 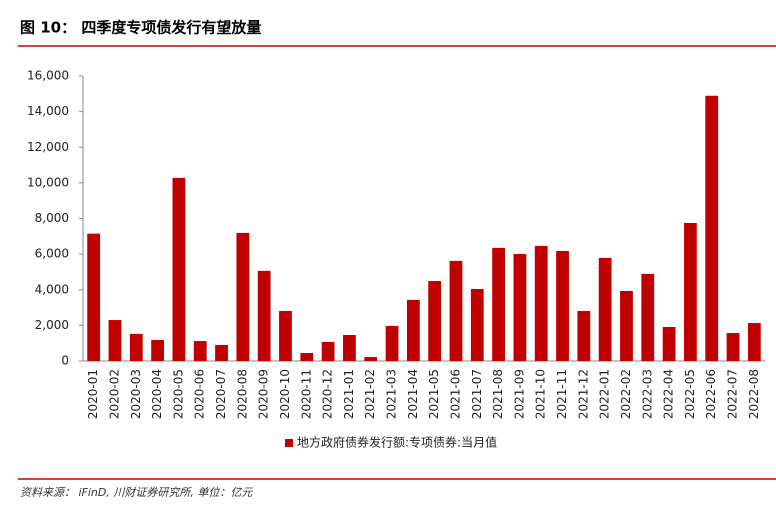 What do you see at coordinates (754, 394) in the screenshot?
I see `x-tick-label: 2022-08` at bounding box center [754, 394].